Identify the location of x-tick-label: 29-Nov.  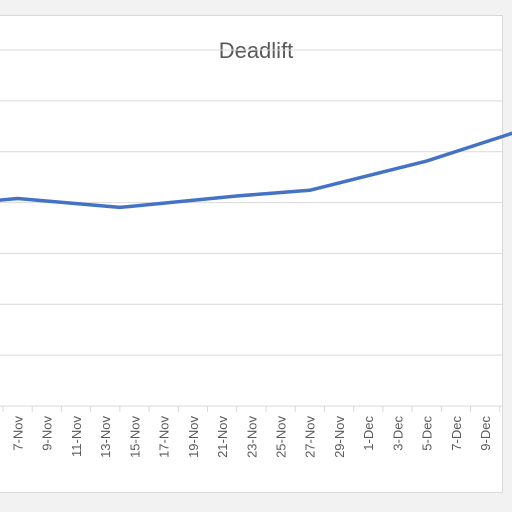
(339, 437).